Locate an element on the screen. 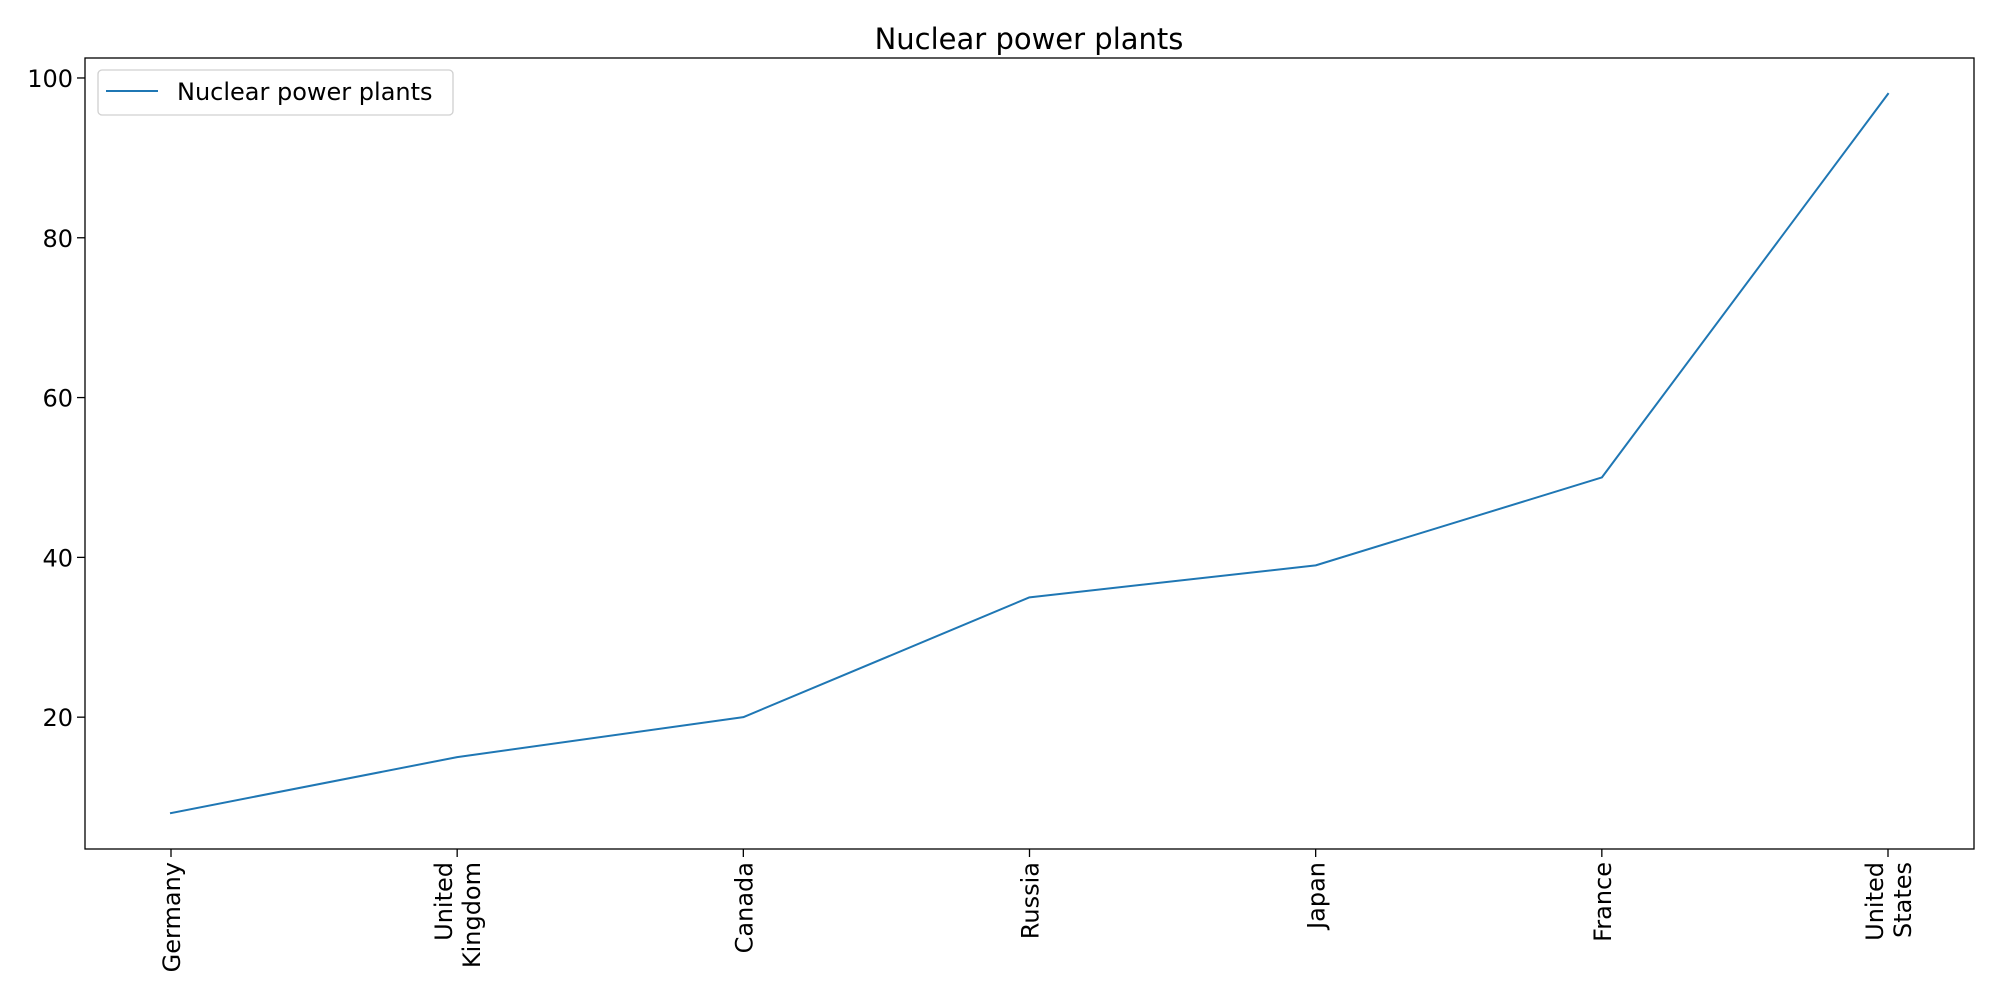 This screenshot has width=2000, height=1000. chart-title: Nuclear power plants is located at coordinates (1029, 39).